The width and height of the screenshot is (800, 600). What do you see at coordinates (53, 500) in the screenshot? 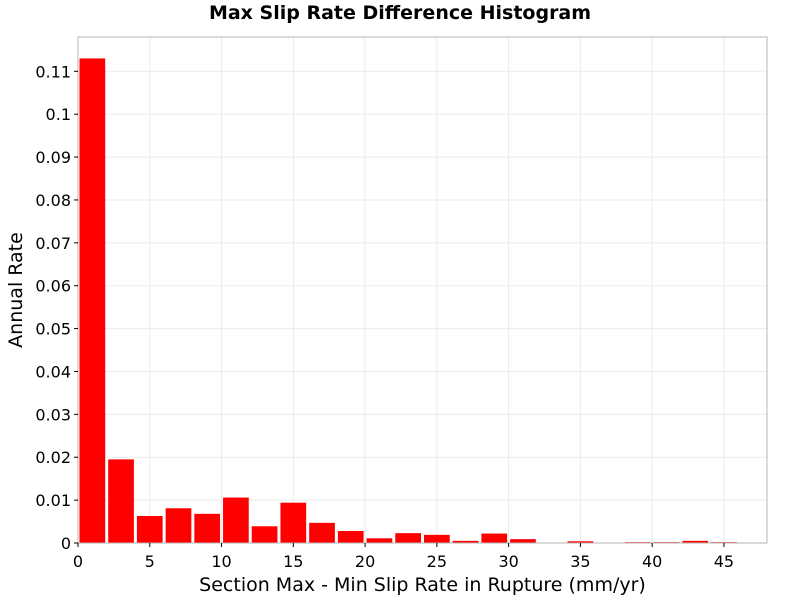
I see `y-tick-label: 0.01` at bounding box center [53, 500].